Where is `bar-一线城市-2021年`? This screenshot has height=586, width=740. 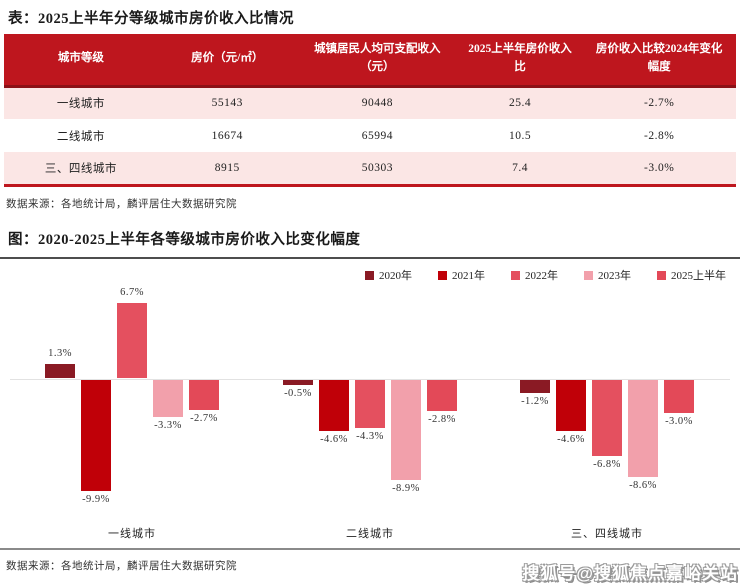 bar-一线城市-2021年 is located at coordinates (96, 435).